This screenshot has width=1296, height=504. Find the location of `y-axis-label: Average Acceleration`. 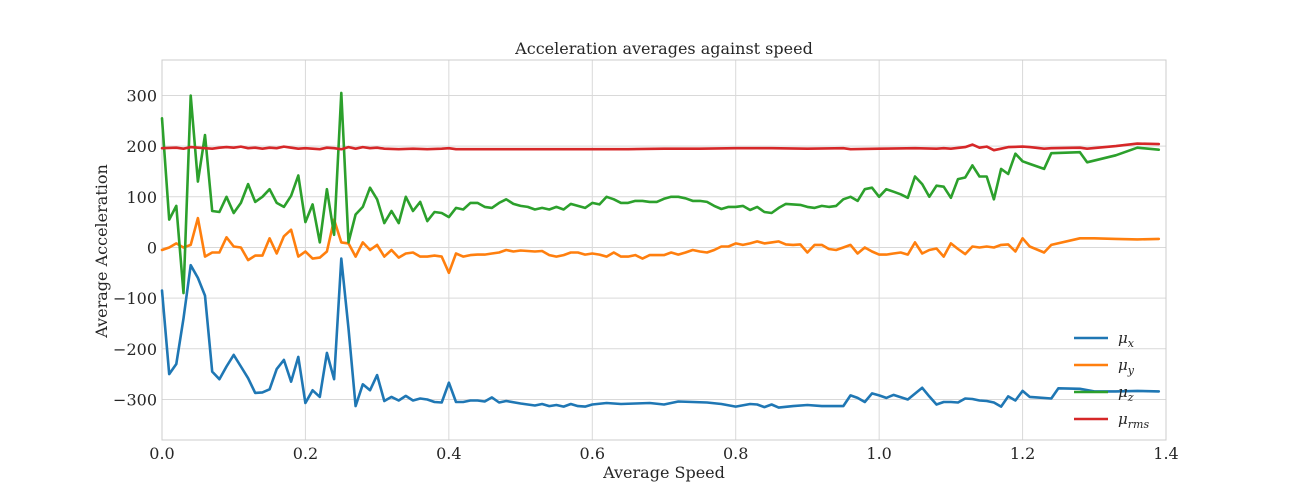

y-axis-label: Average Acceleration is located at coordinates (101, 251).